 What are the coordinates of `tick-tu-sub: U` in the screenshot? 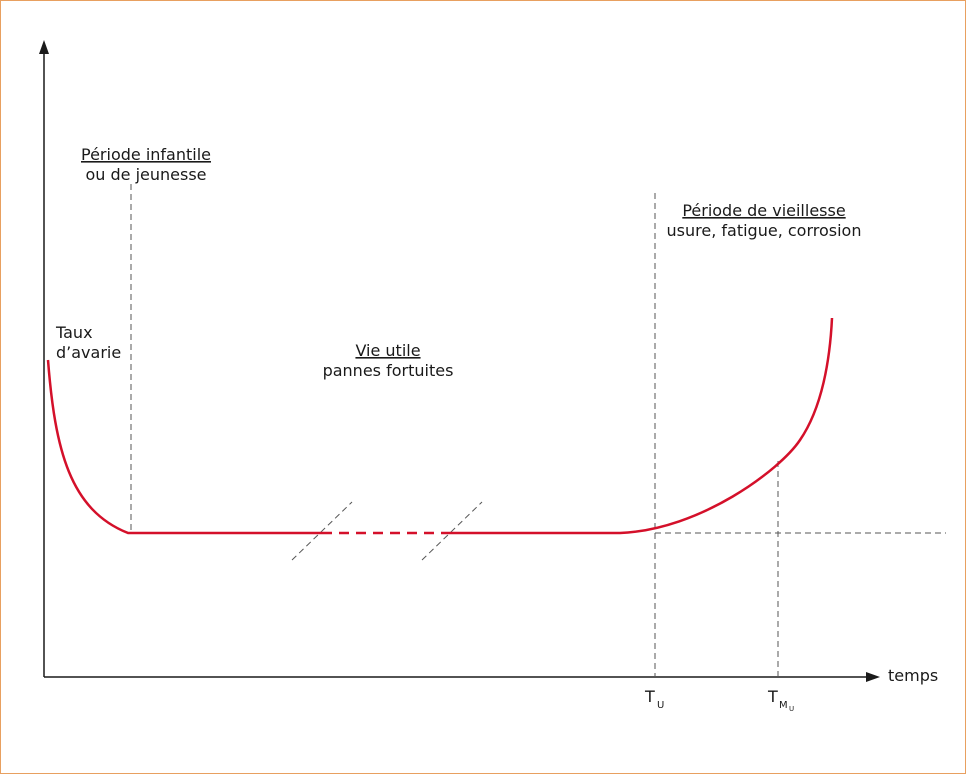 It's located at (660, 705).